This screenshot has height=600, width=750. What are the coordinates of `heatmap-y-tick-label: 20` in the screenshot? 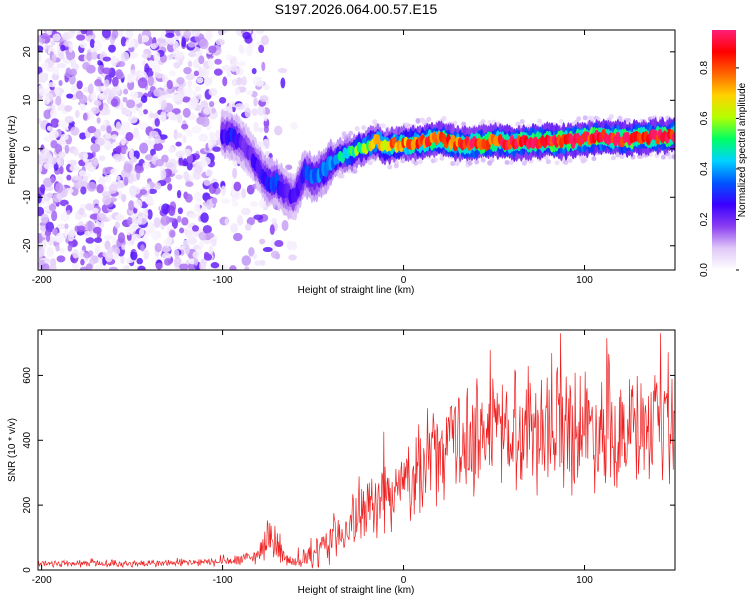 It's located at (27, 52).